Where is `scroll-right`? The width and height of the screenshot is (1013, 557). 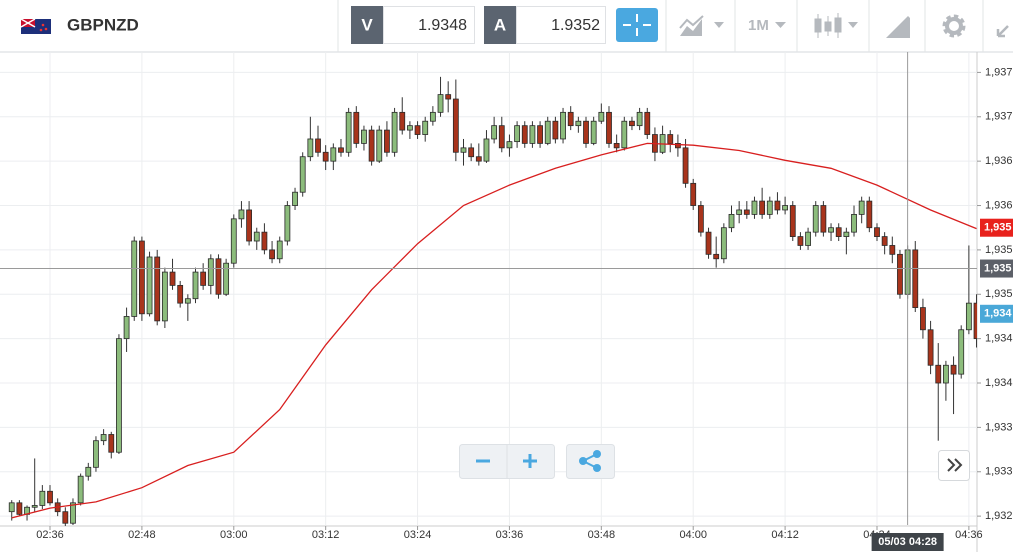
scroll-right is located at coordinates (955, 465).